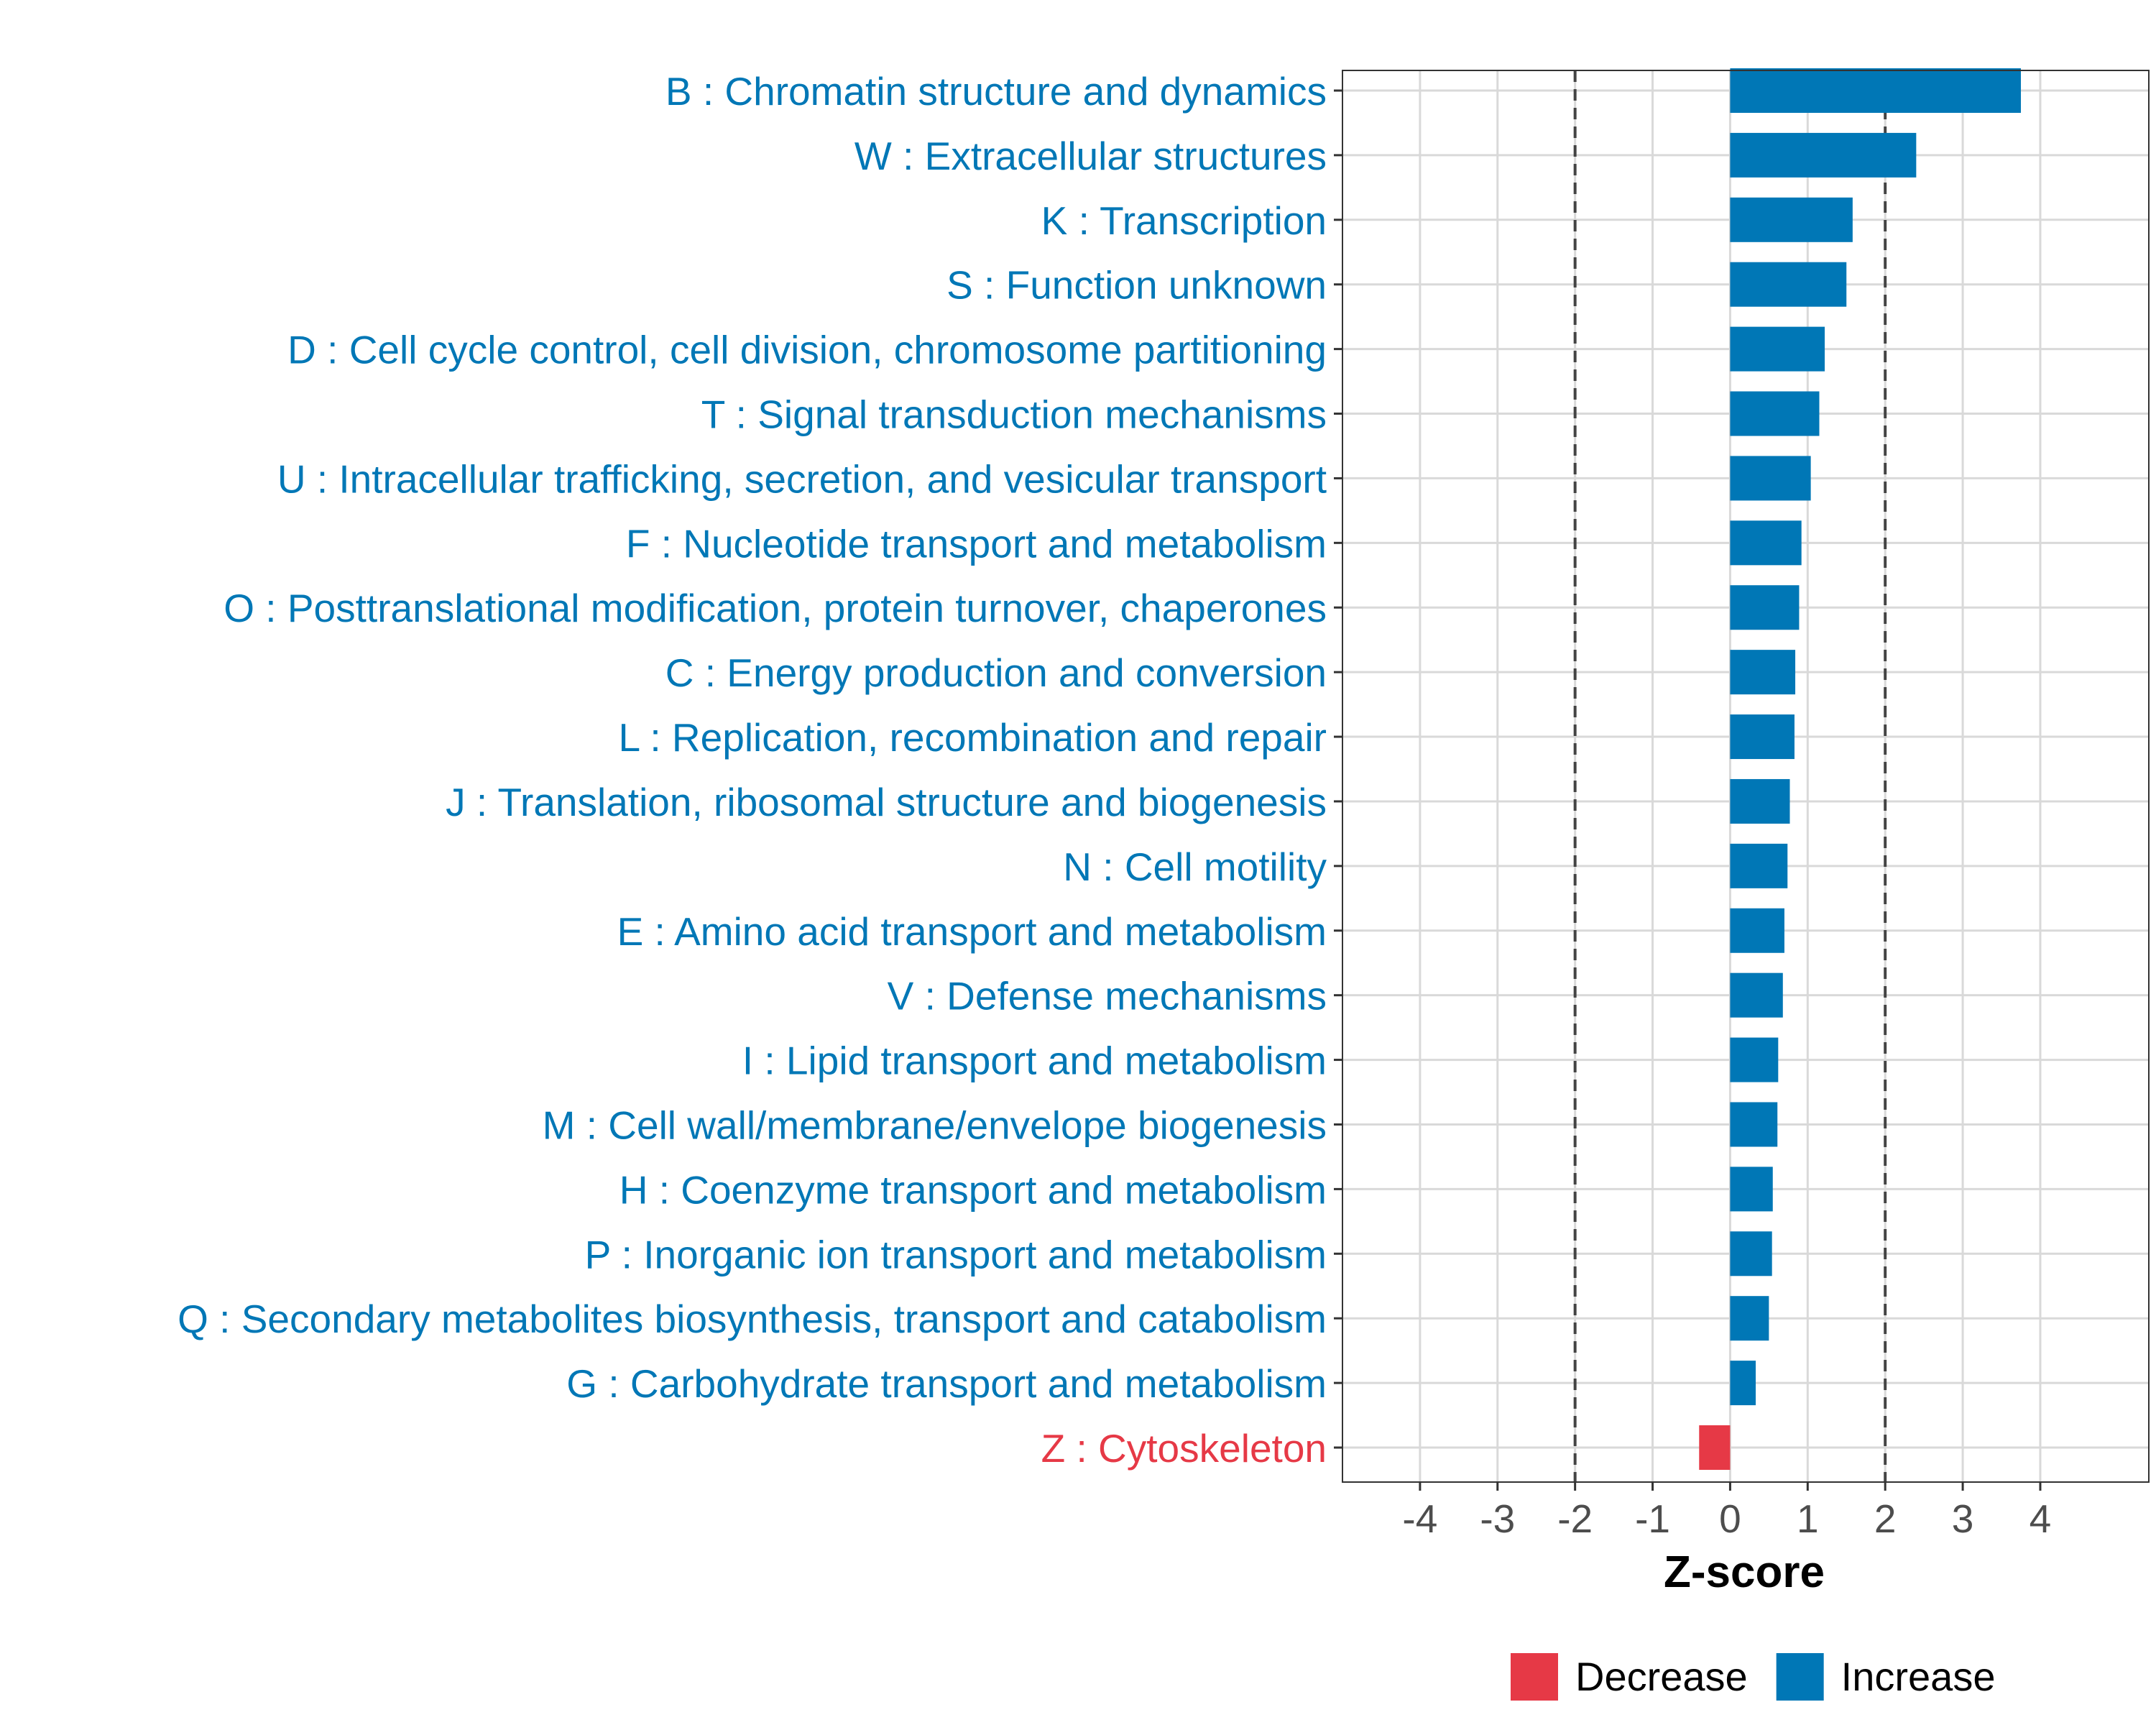 This screenshot has height=1725, width=2156. What do you see at coordinates (1918, 1676) in the screenshot?
I see `legend-label: Increase` at bounding box center [1918, 1676].